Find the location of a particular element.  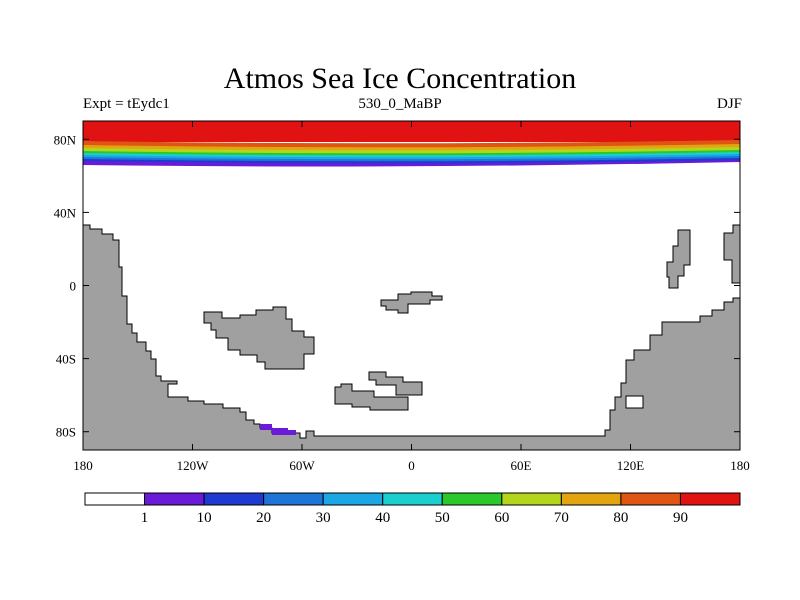

lat-tick-label: 80N is located at coordinates (65, 139).